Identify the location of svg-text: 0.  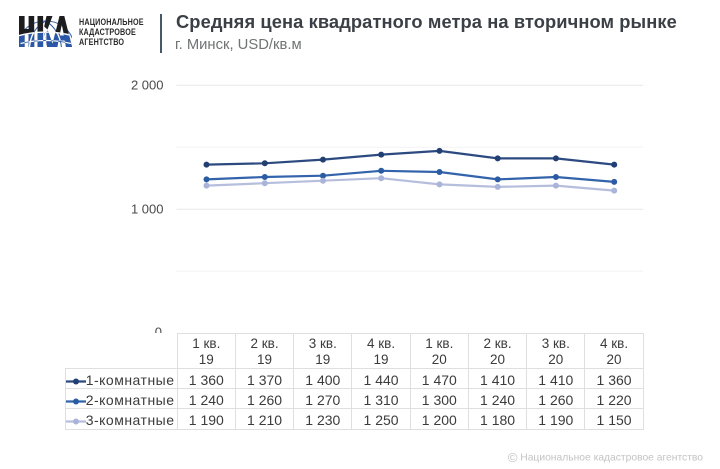
(158, 332).